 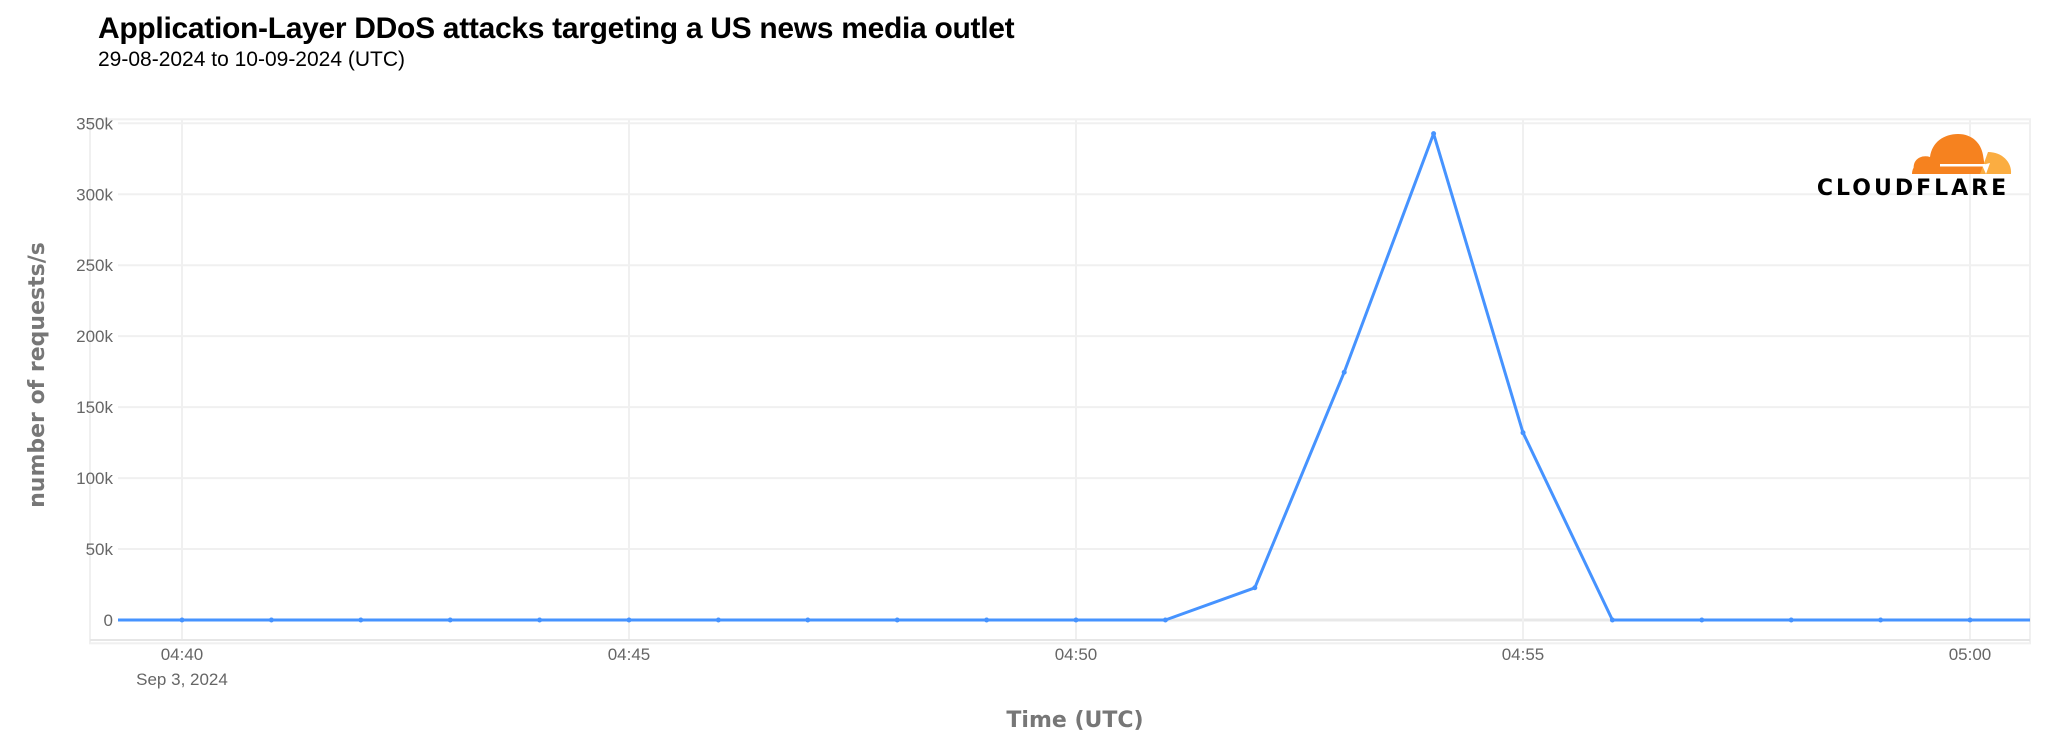 I want to click on chart-subtitle: 29-08-2024 to 10-09-2024 (UTC), so click(x=252, y=59).